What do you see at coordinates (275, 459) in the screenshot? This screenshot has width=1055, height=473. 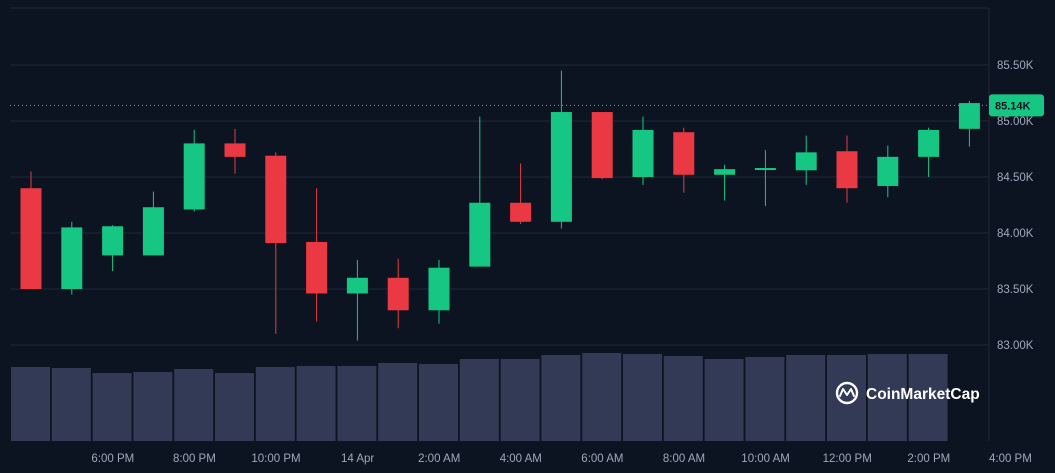 I see `x-tick-label: 10:00 PM` at bounding box center [275, 459].